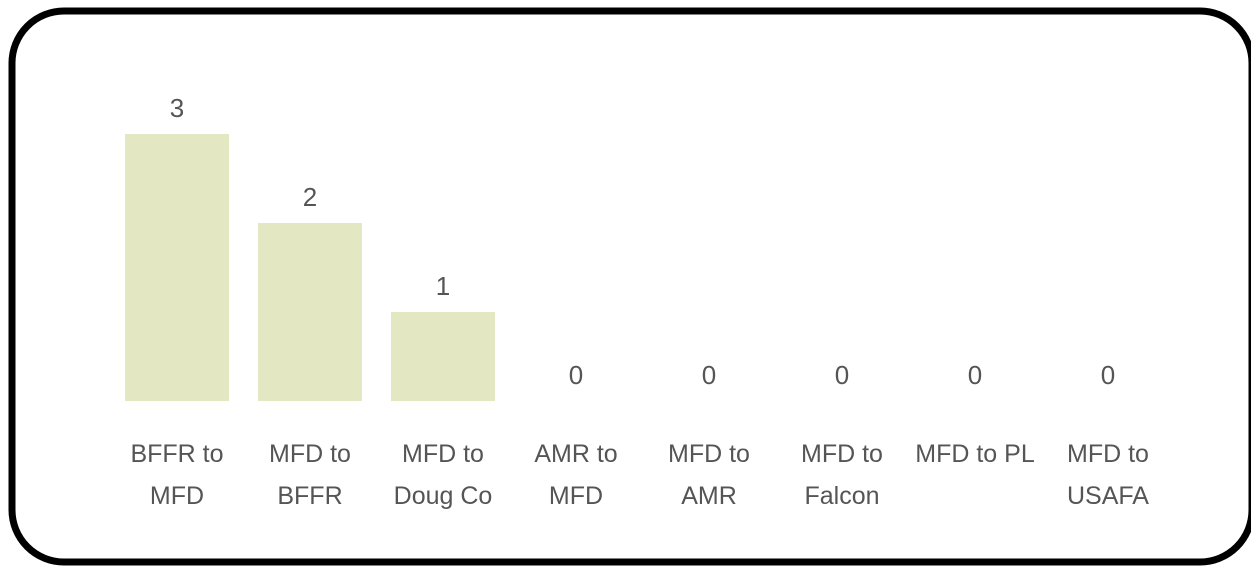  Describe the element at coordinates (709, 475) in the screenshot. I see `x-tick-label: MFD to AMR` at that location.